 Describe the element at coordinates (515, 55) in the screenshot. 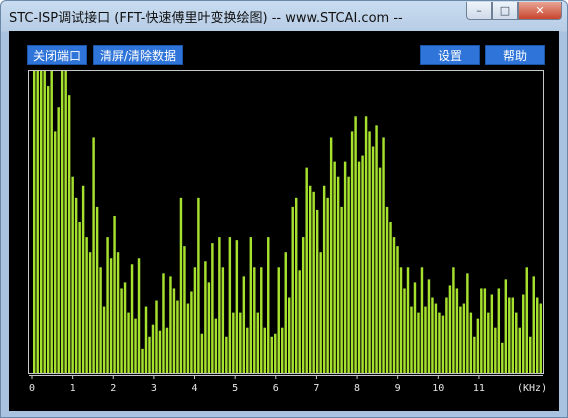

I see `help-button: 帮助` at that location.